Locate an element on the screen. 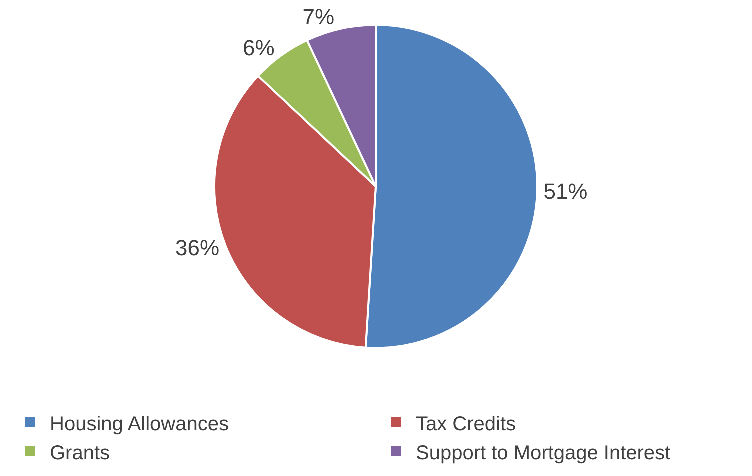 The image size is (752, 476). data-label: 51% is located at coordinates (566, 191).